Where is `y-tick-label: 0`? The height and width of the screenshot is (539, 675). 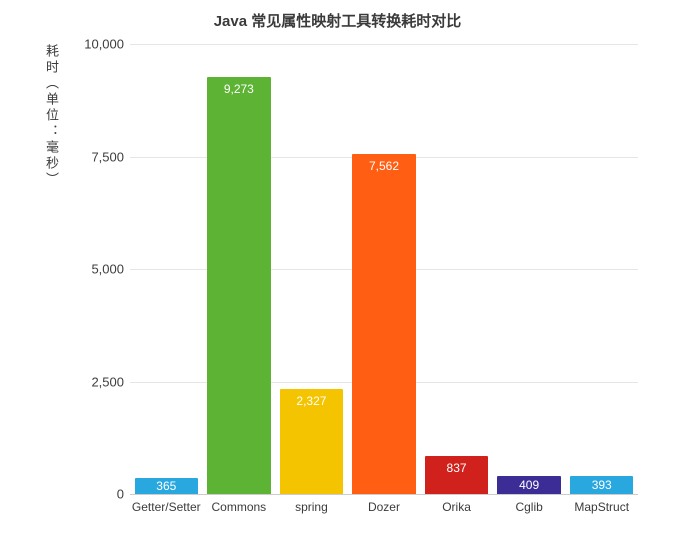
y-tick-label: 0 is located at coordinates (120, 494).